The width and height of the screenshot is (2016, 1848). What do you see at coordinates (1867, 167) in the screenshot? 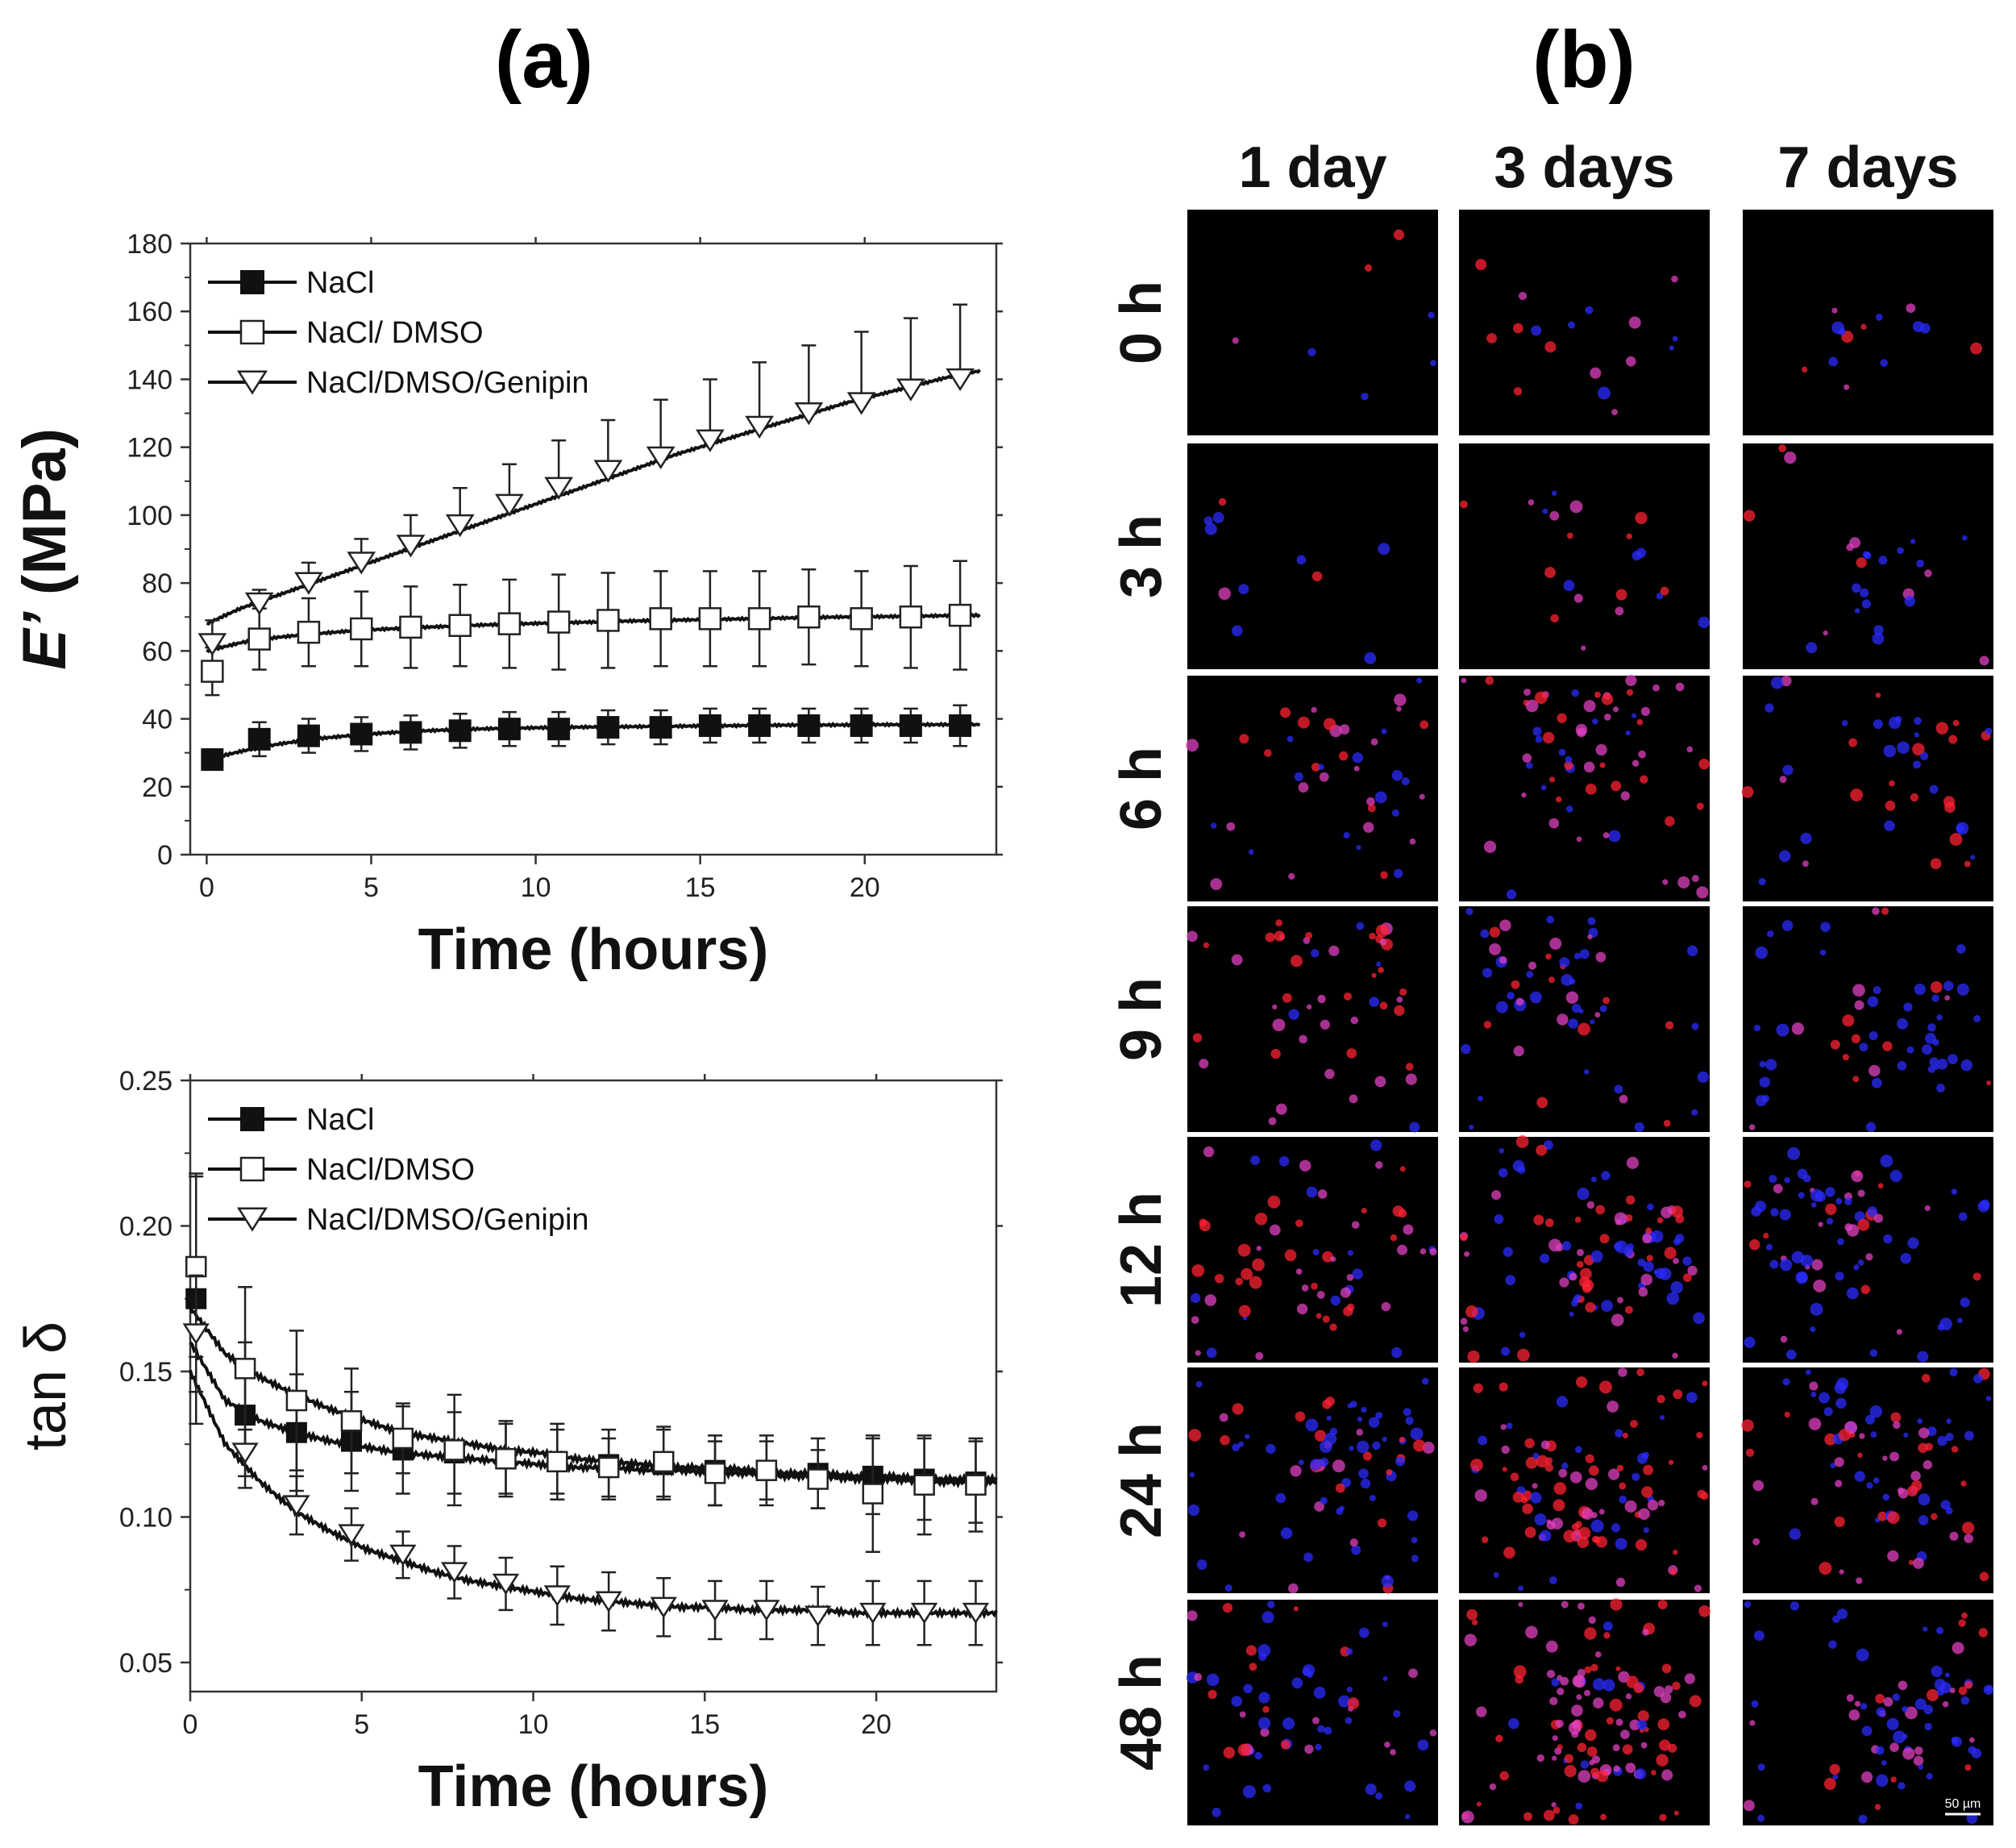
I see `column-label: 7 days` at bounding box center [1867, 167].